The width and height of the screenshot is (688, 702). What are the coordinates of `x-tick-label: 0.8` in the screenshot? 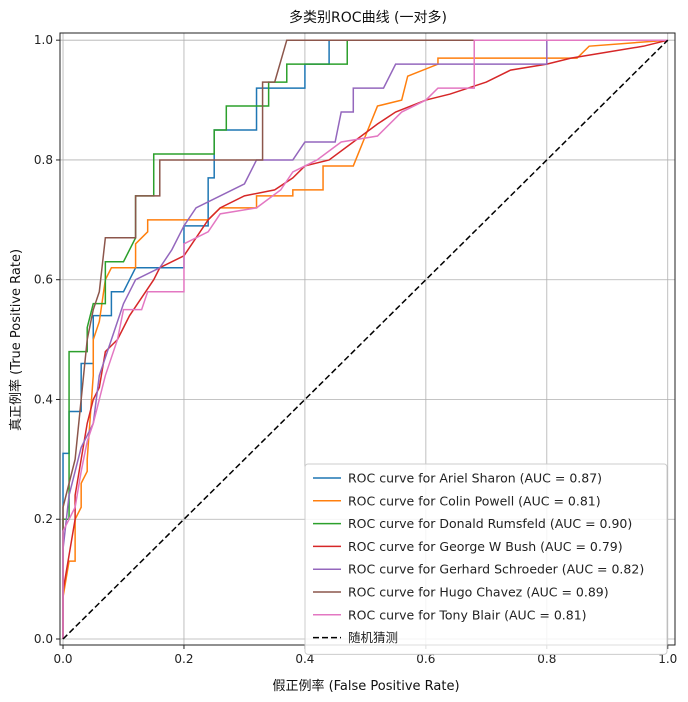 It's located at (546, 659).